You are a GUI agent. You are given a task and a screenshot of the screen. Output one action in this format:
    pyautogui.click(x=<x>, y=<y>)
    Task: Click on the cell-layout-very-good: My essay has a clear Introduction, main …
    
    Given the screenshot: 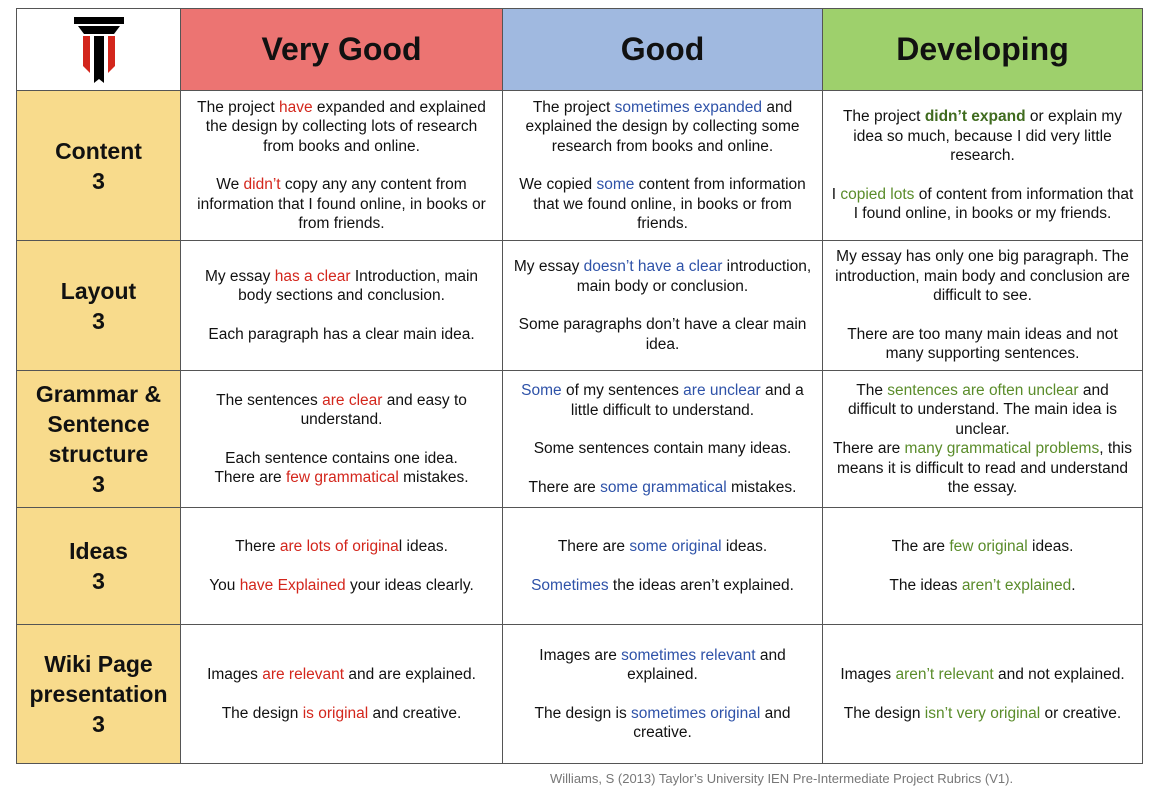 What is the action you would take?
    pyautogui.click(x=341, y=305)
    